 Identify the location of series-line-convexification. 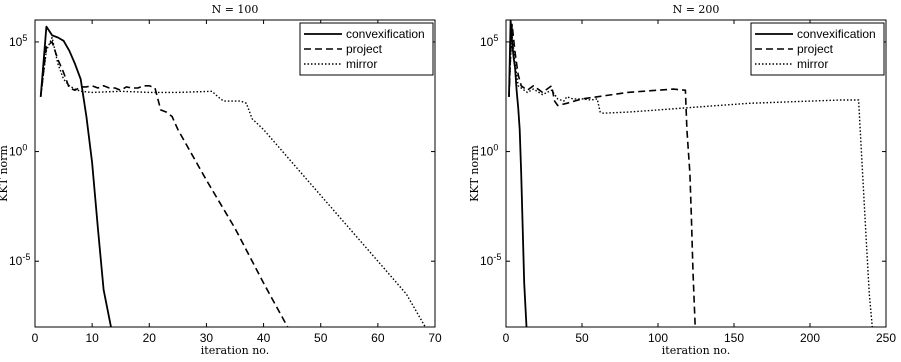
(75, 176).